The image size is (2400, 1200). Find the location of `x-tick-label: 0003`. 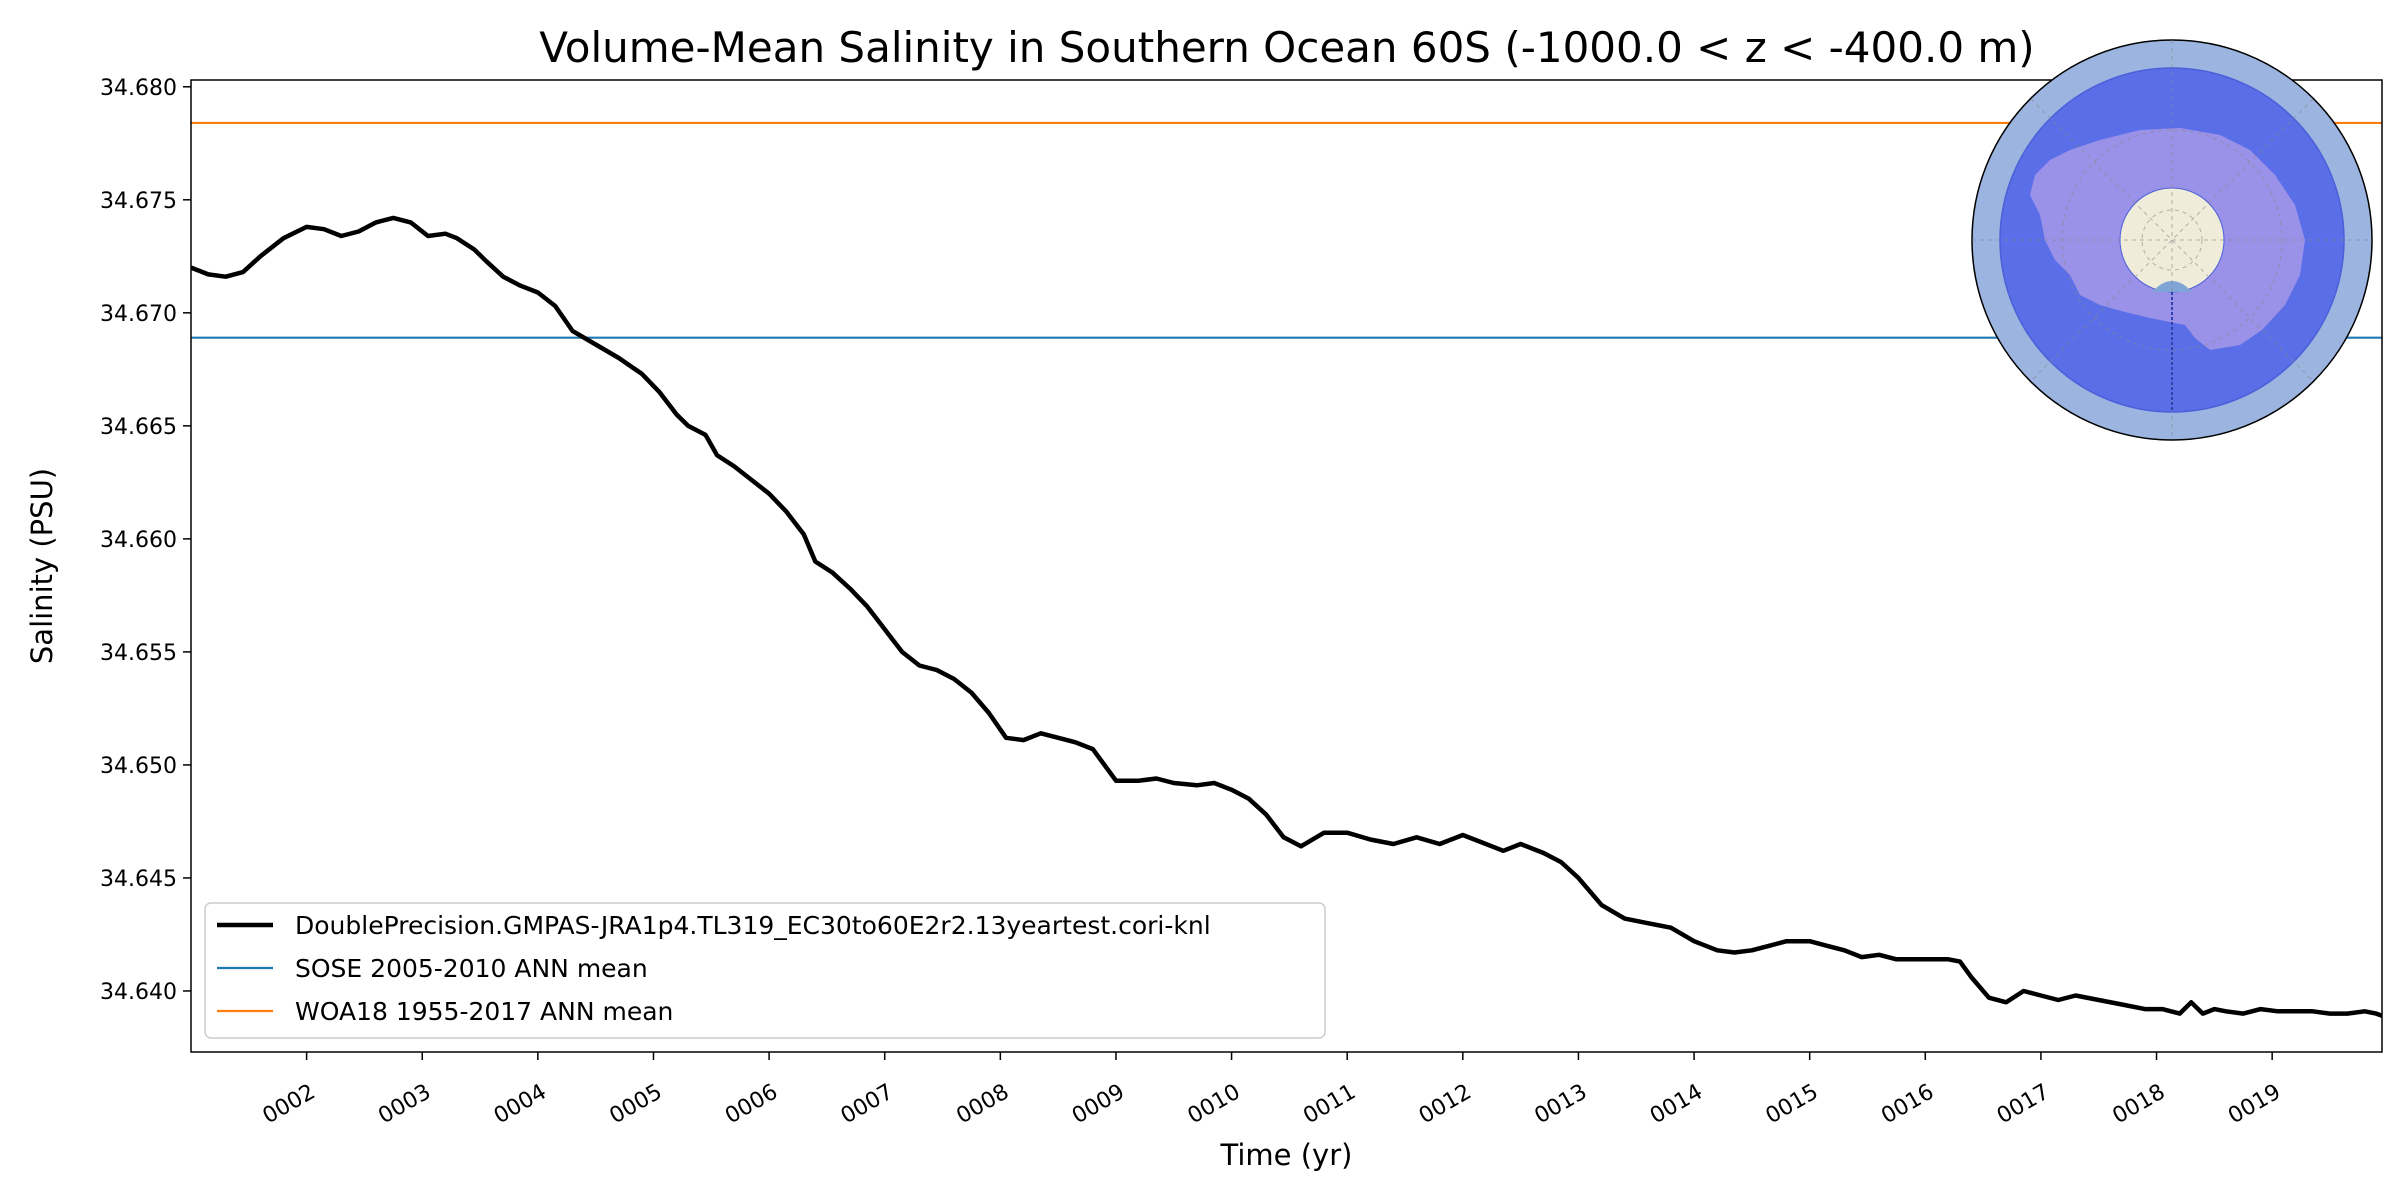

x-tick-label: 0003 is located at coordinates (404, 1105).